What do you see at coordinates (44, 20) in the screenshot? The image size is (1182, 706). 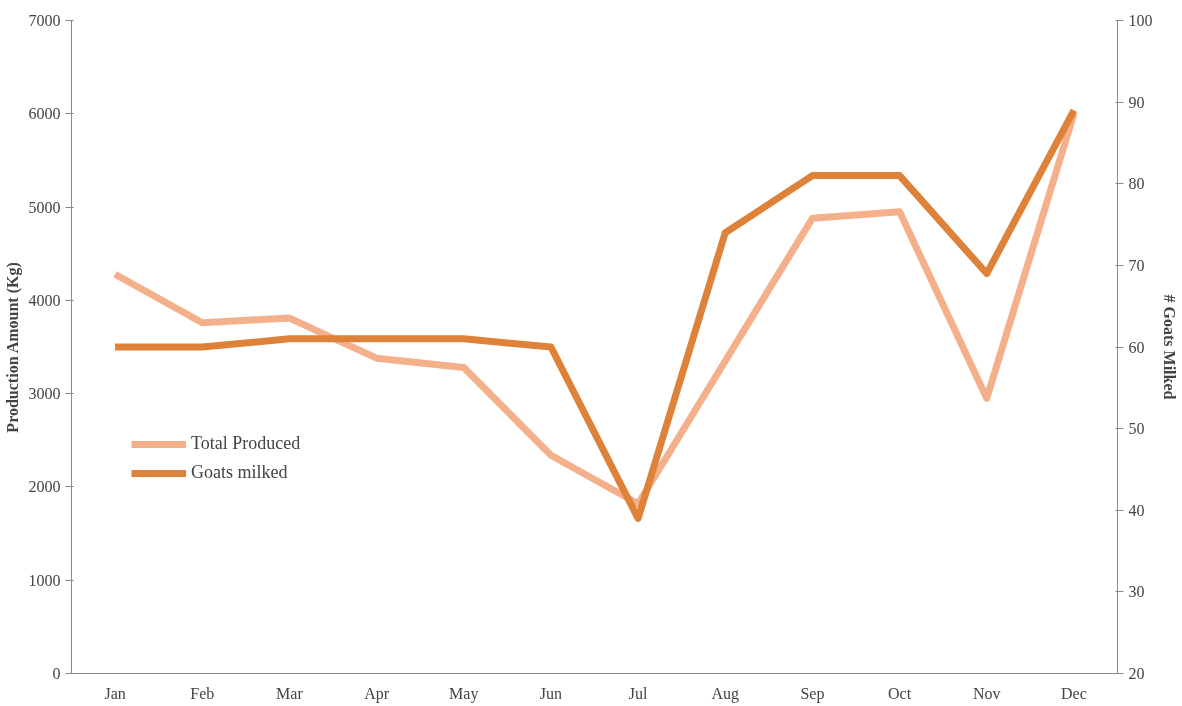 I see `y-tick-label: 7000` at bounding box center [44, 20].